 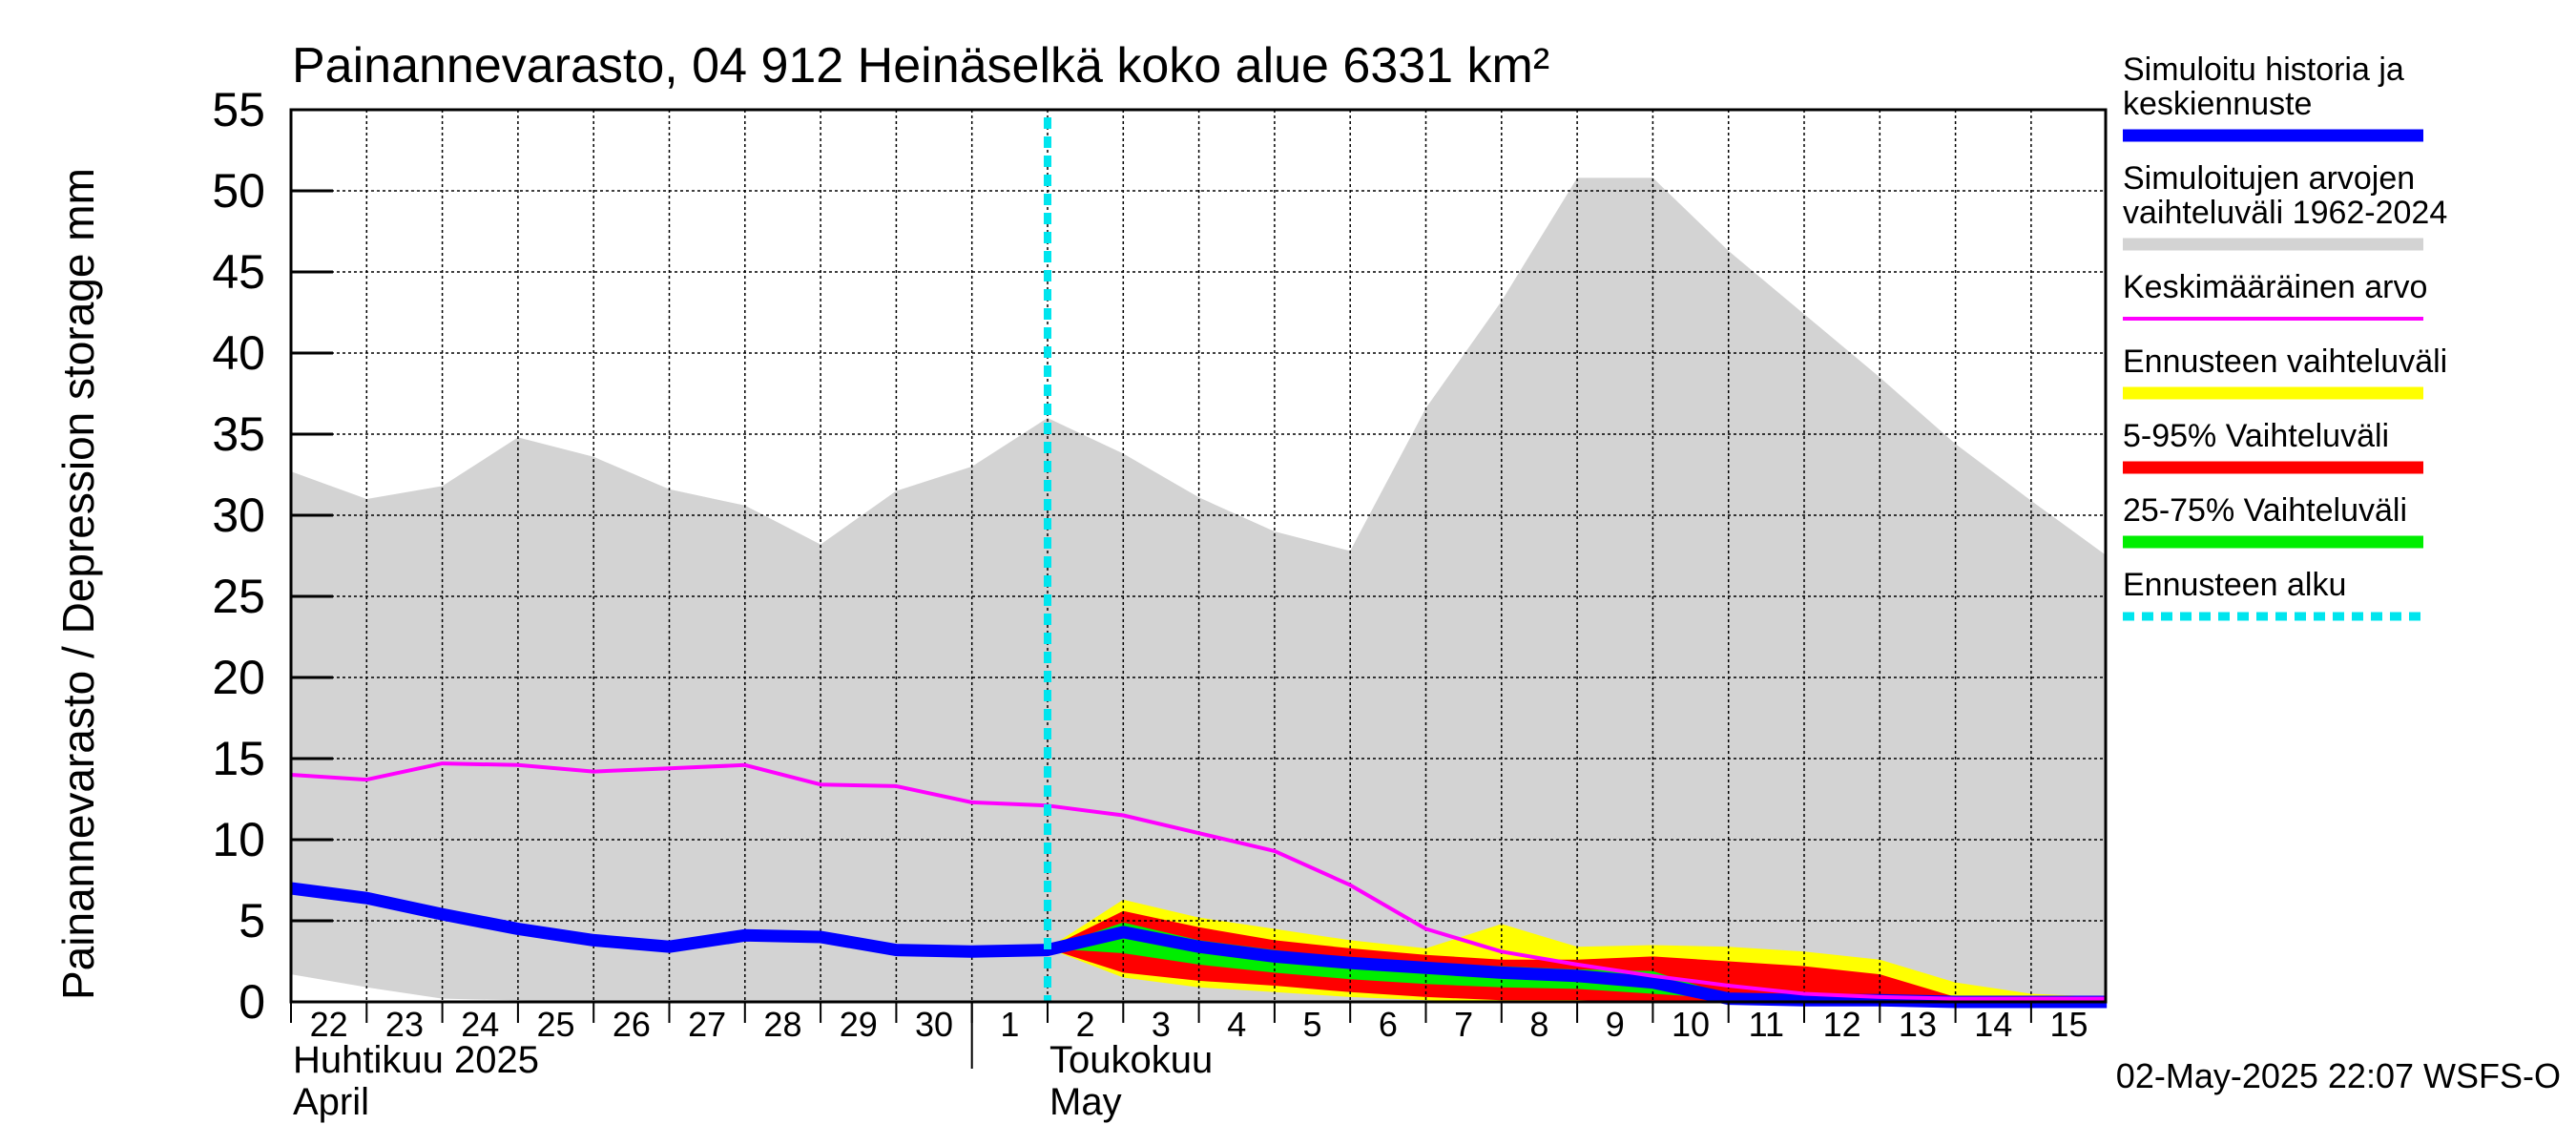 I want to click on month-label-fi-0: Huhtikuu 2025, so click(x=416, y=1060).